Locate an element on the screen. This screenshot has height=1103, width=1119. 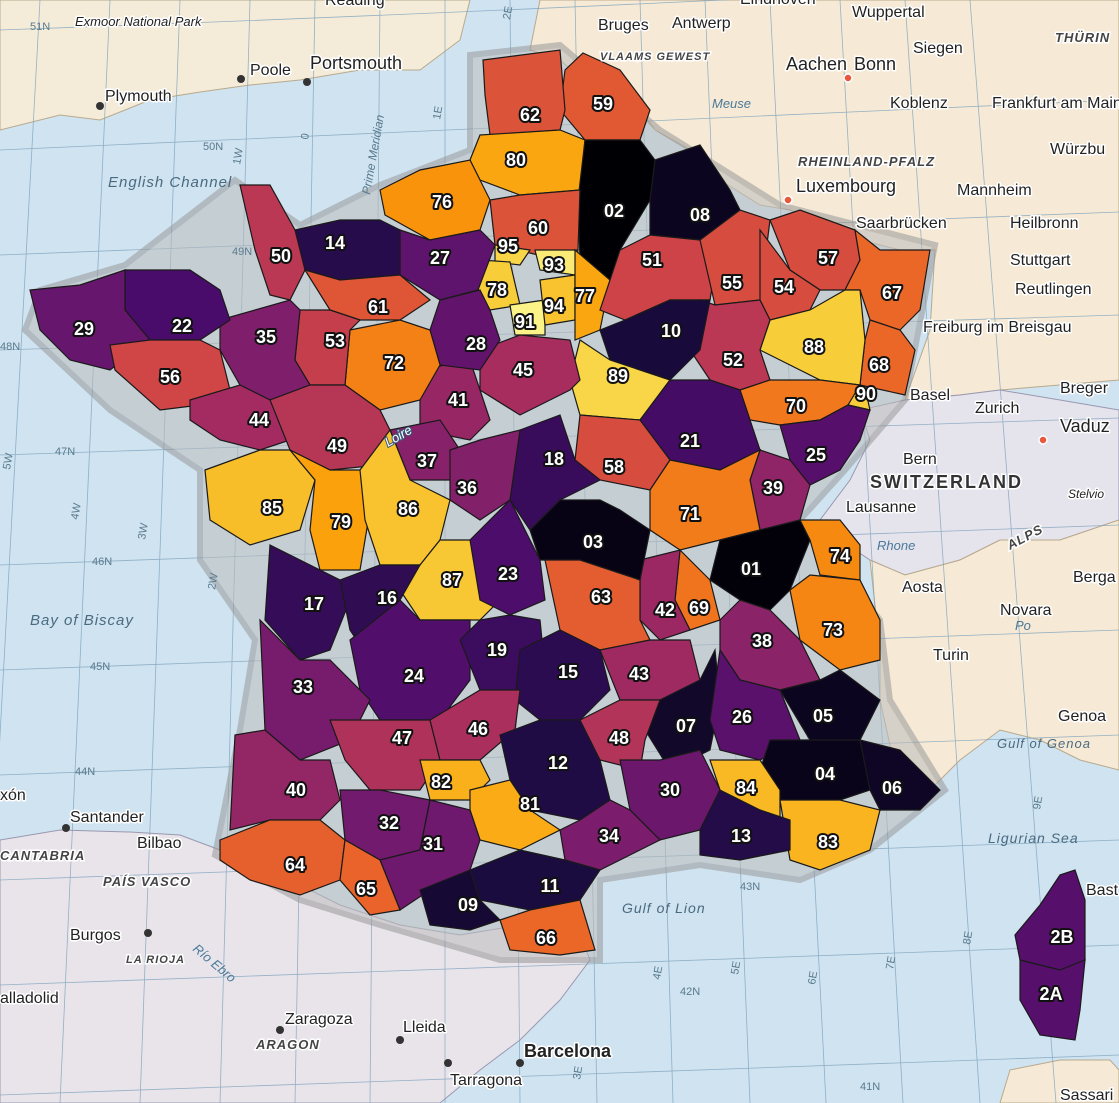
department-label-24: 24 is located at coordinates (414, 676).